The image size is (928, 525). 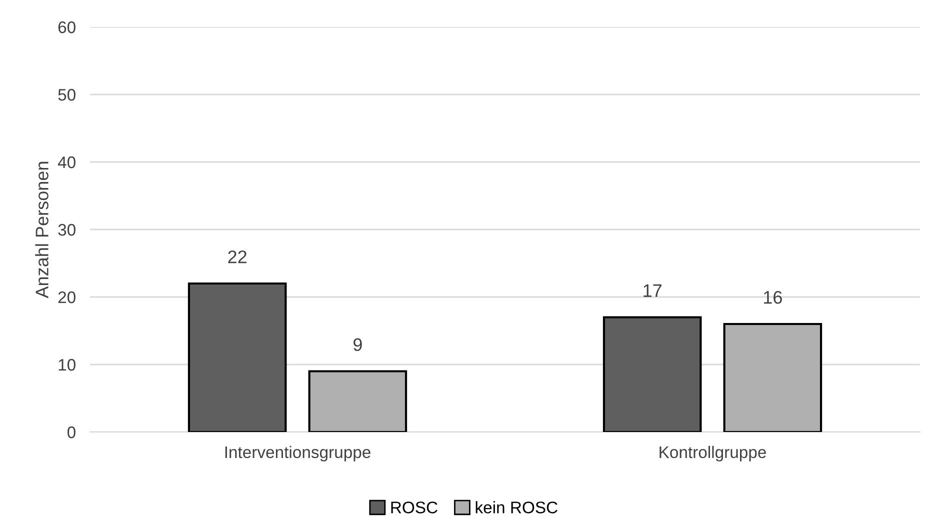 What do you see at coordinates (297, 454) in the screenshot?
I see `x-tick-label: Interventionsgruppe` at bounding box center [297, 454].